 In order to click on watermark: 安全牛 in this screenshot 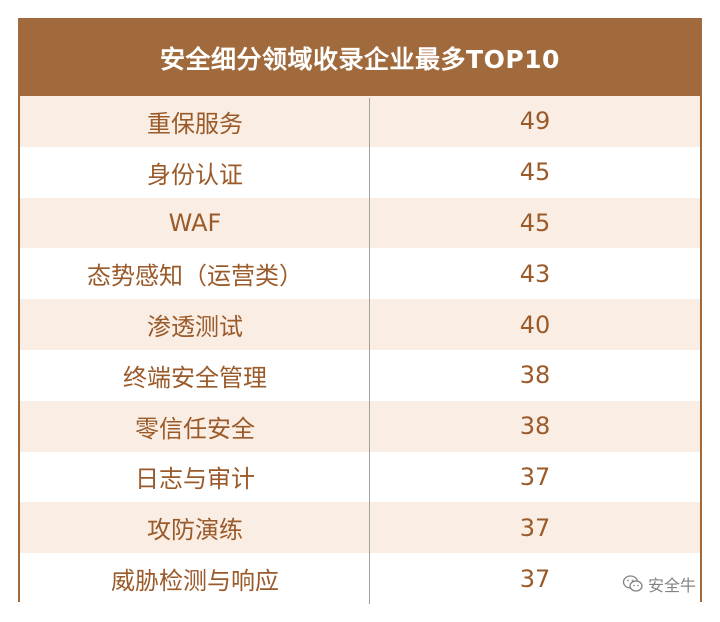, I will do `click(659, 584)`.